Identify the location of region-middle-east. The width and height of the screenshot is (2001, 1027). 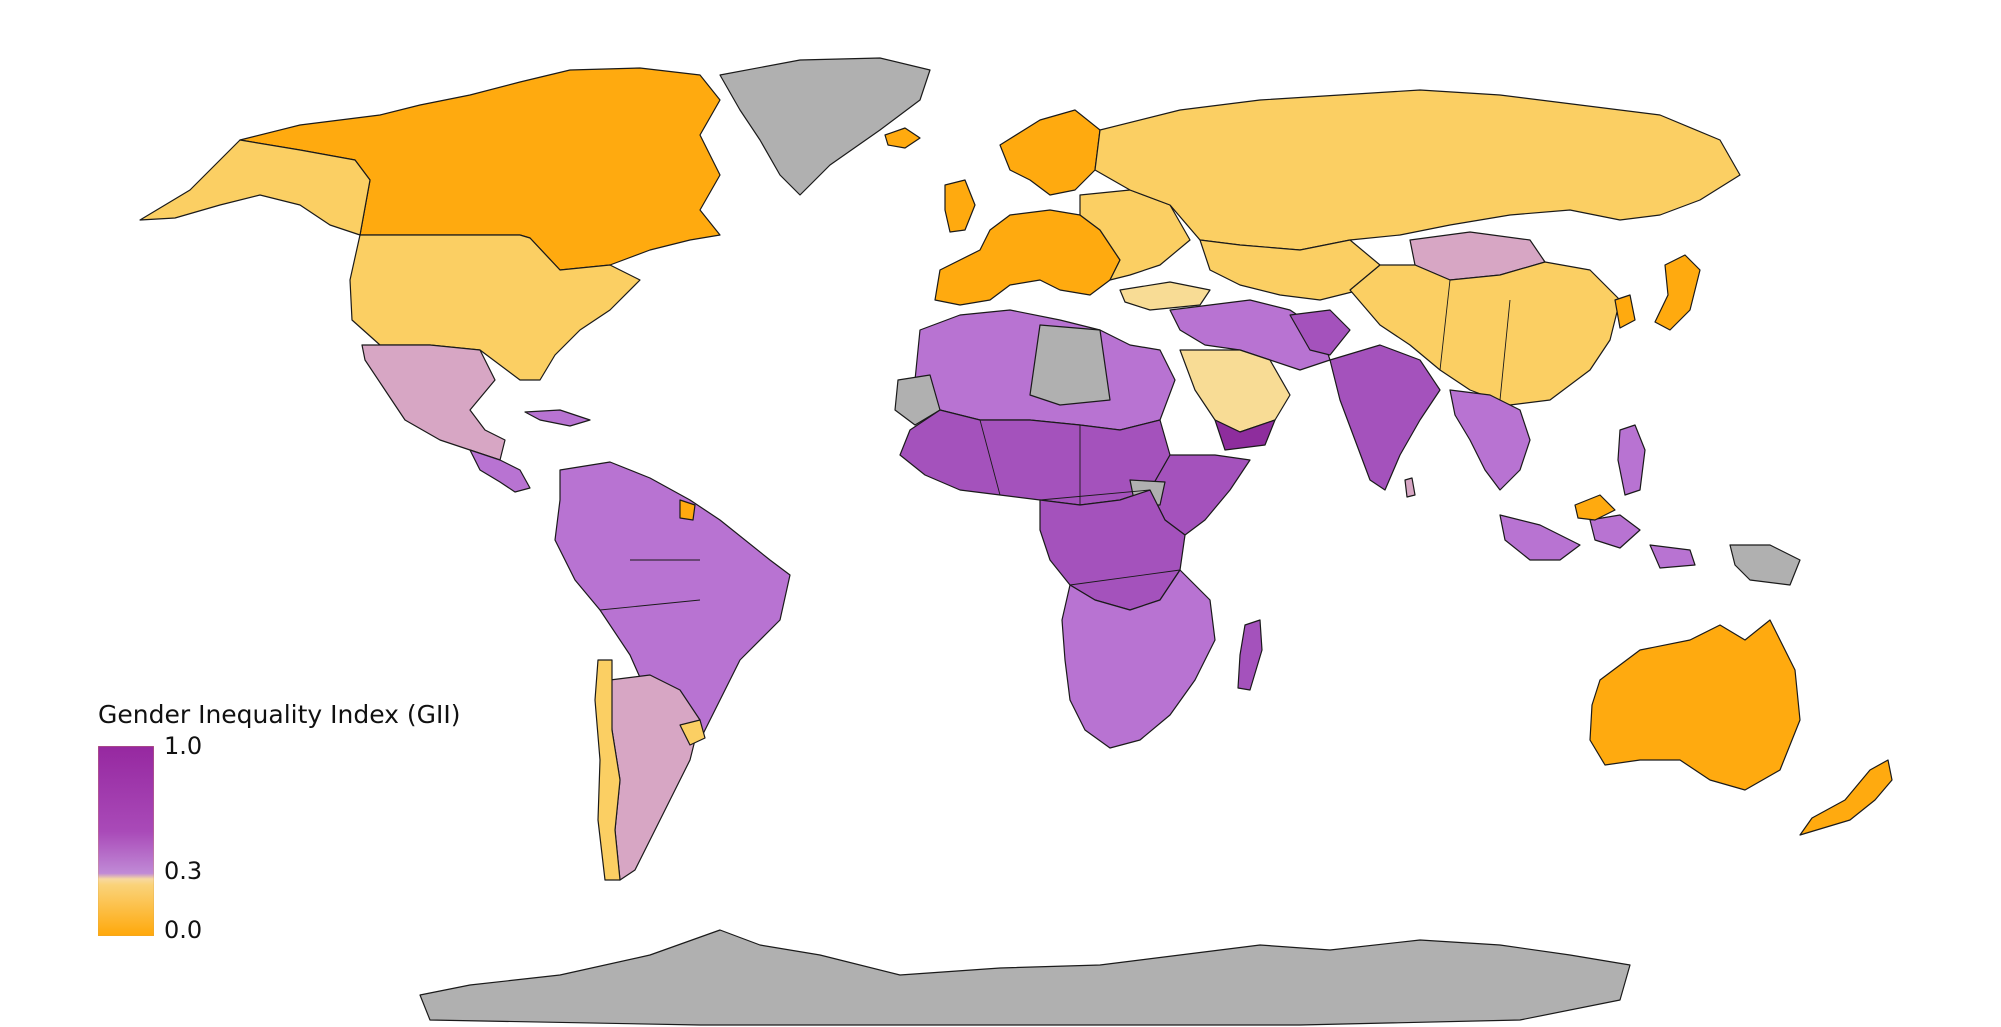
(1250, 335).